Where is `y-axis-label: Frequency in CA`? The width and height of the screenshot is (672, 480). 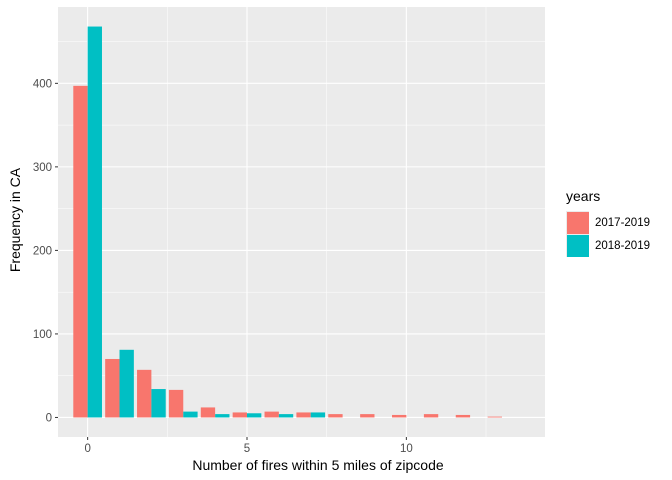 y-axis-label: Frequency in CA is located at coordinates (15, 219).